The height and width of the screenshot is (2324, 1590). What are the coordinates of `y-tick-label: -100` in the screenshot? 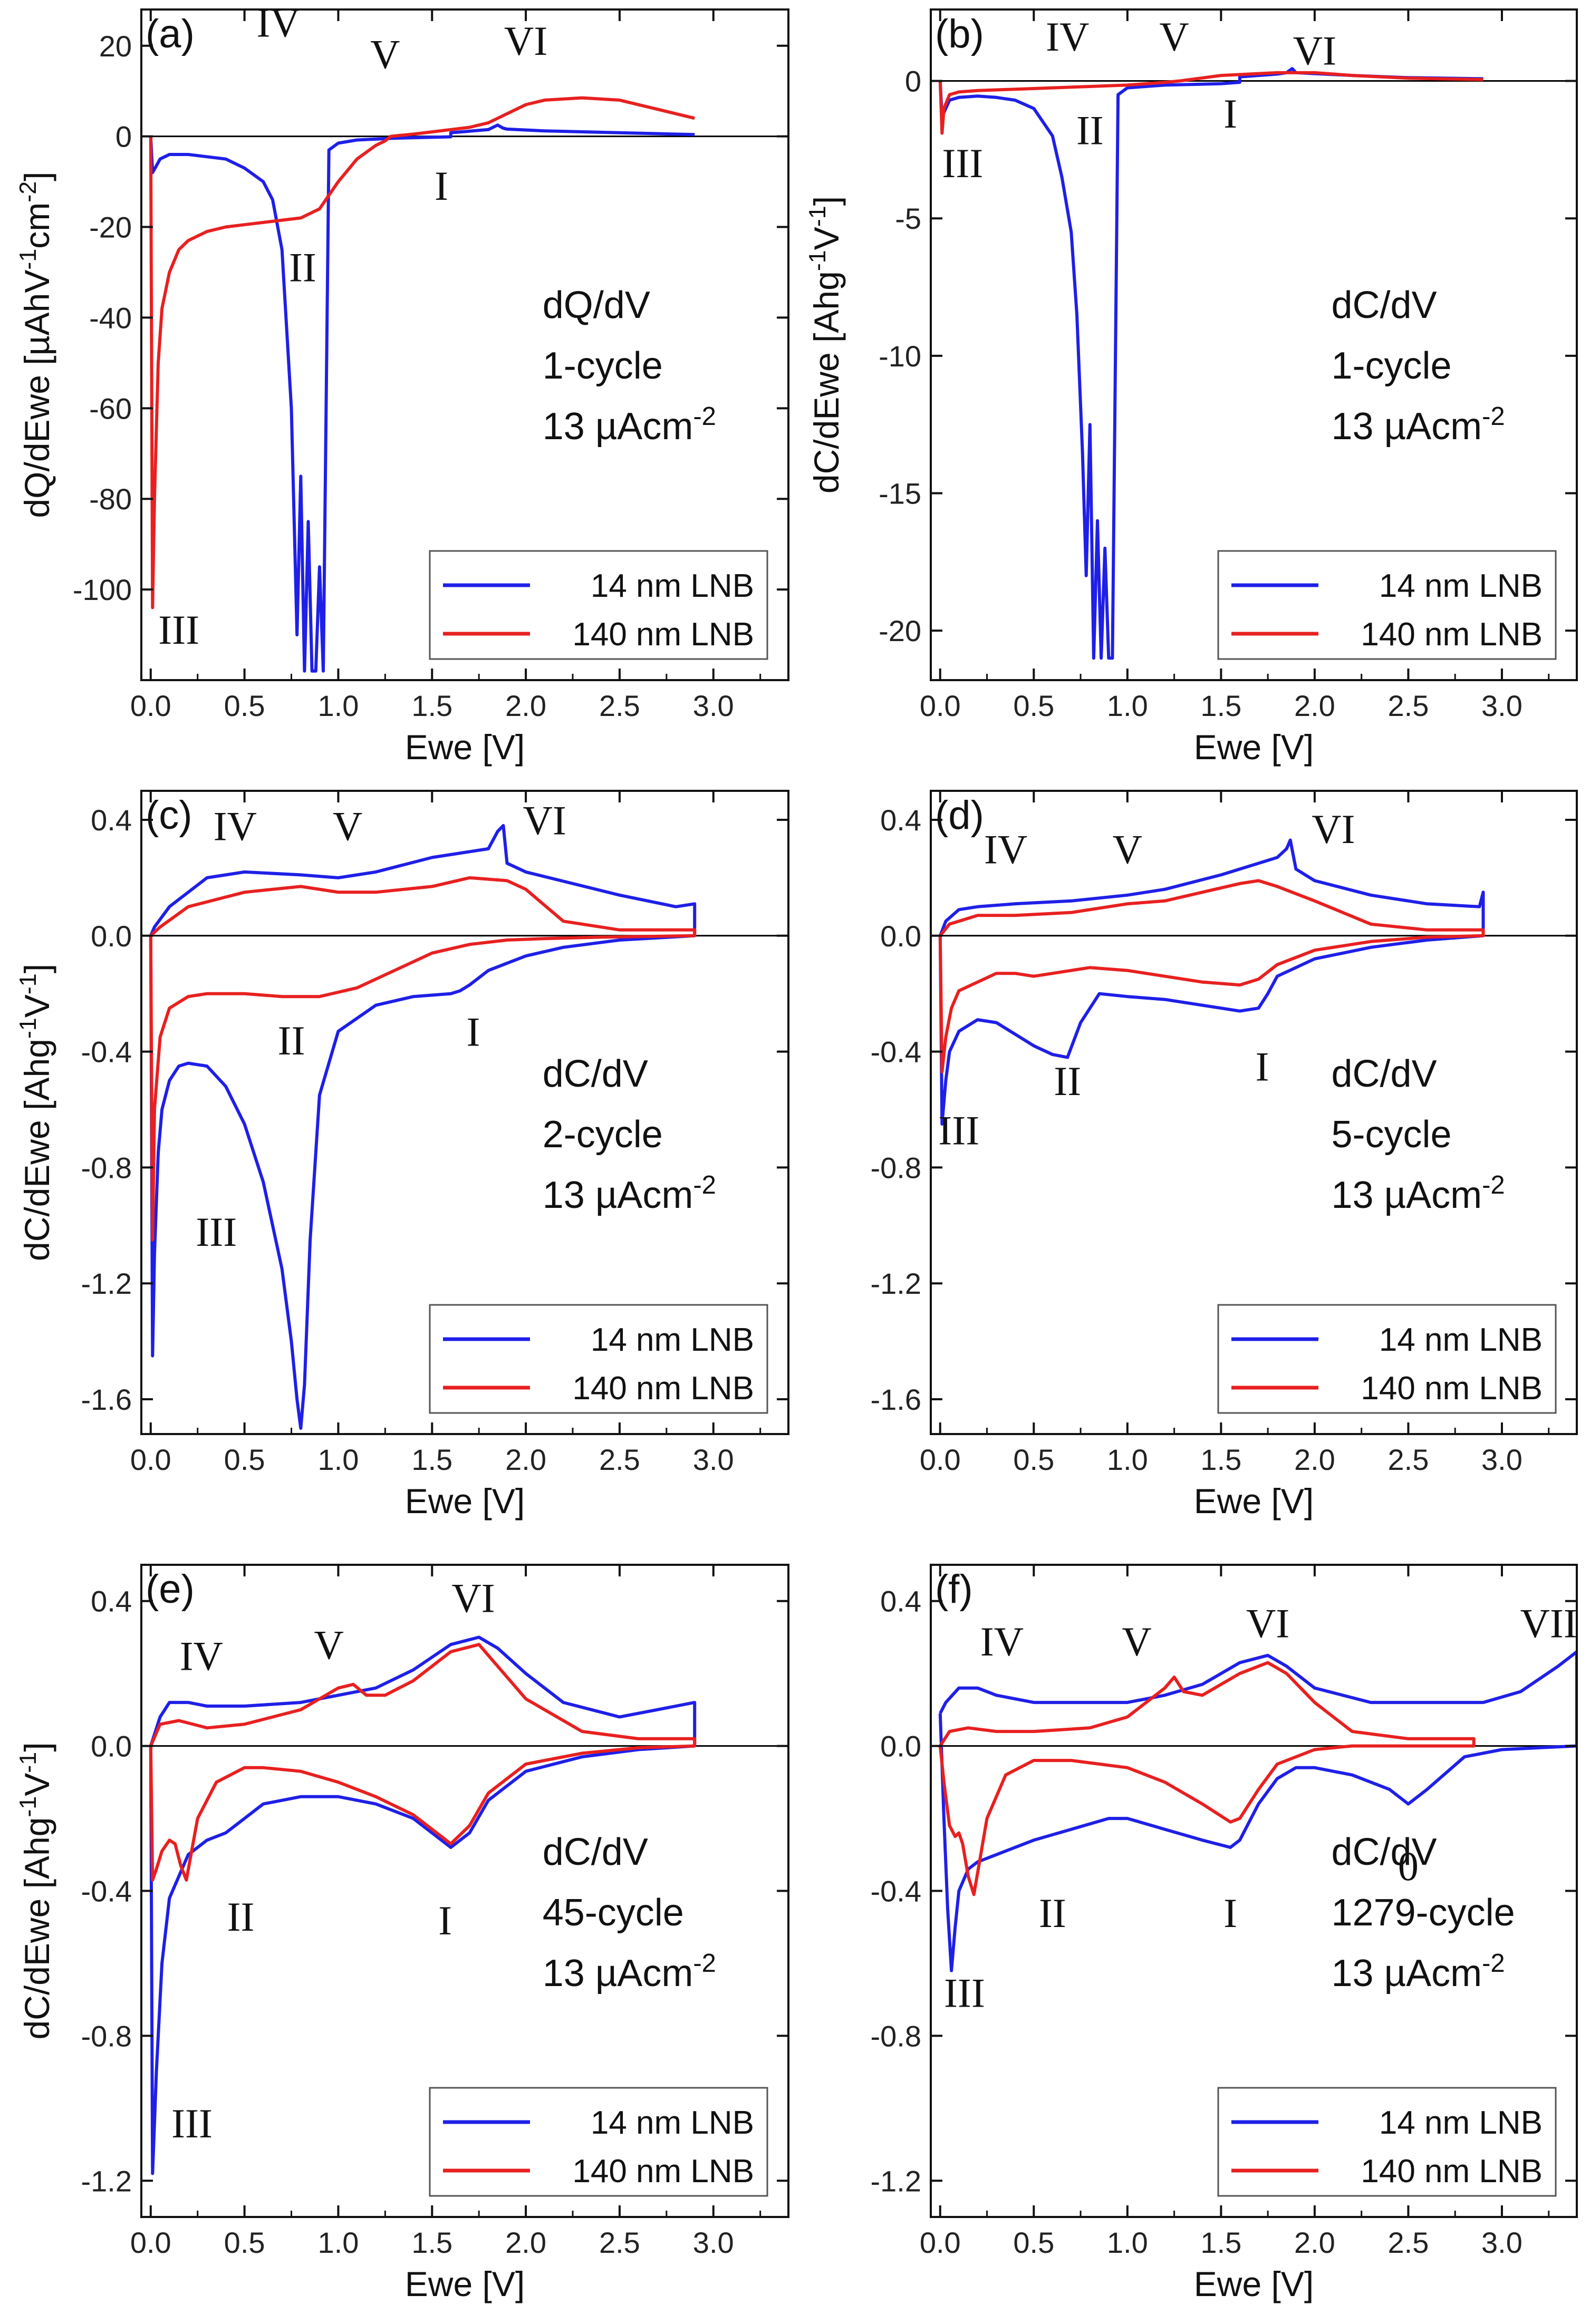 It's located at (102, 589).